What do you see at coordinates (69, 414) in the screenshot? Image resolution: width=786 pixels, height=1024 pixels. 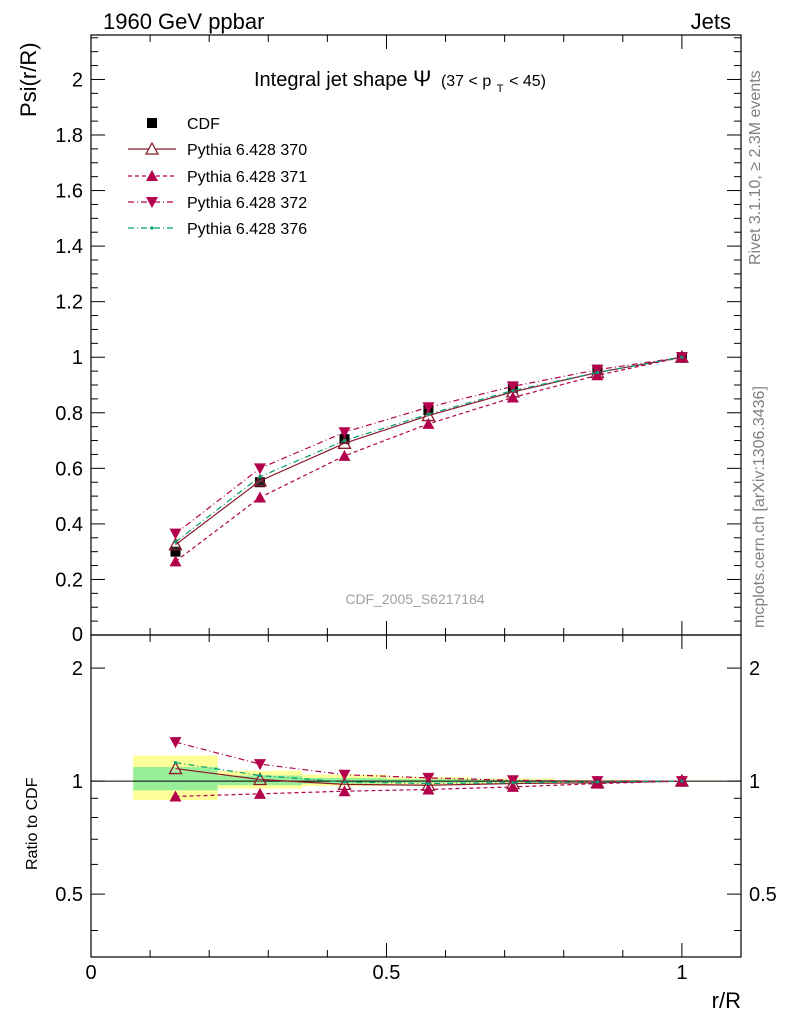 I see `main-ytick-label: 0.8` at bounding box center [69, 414].